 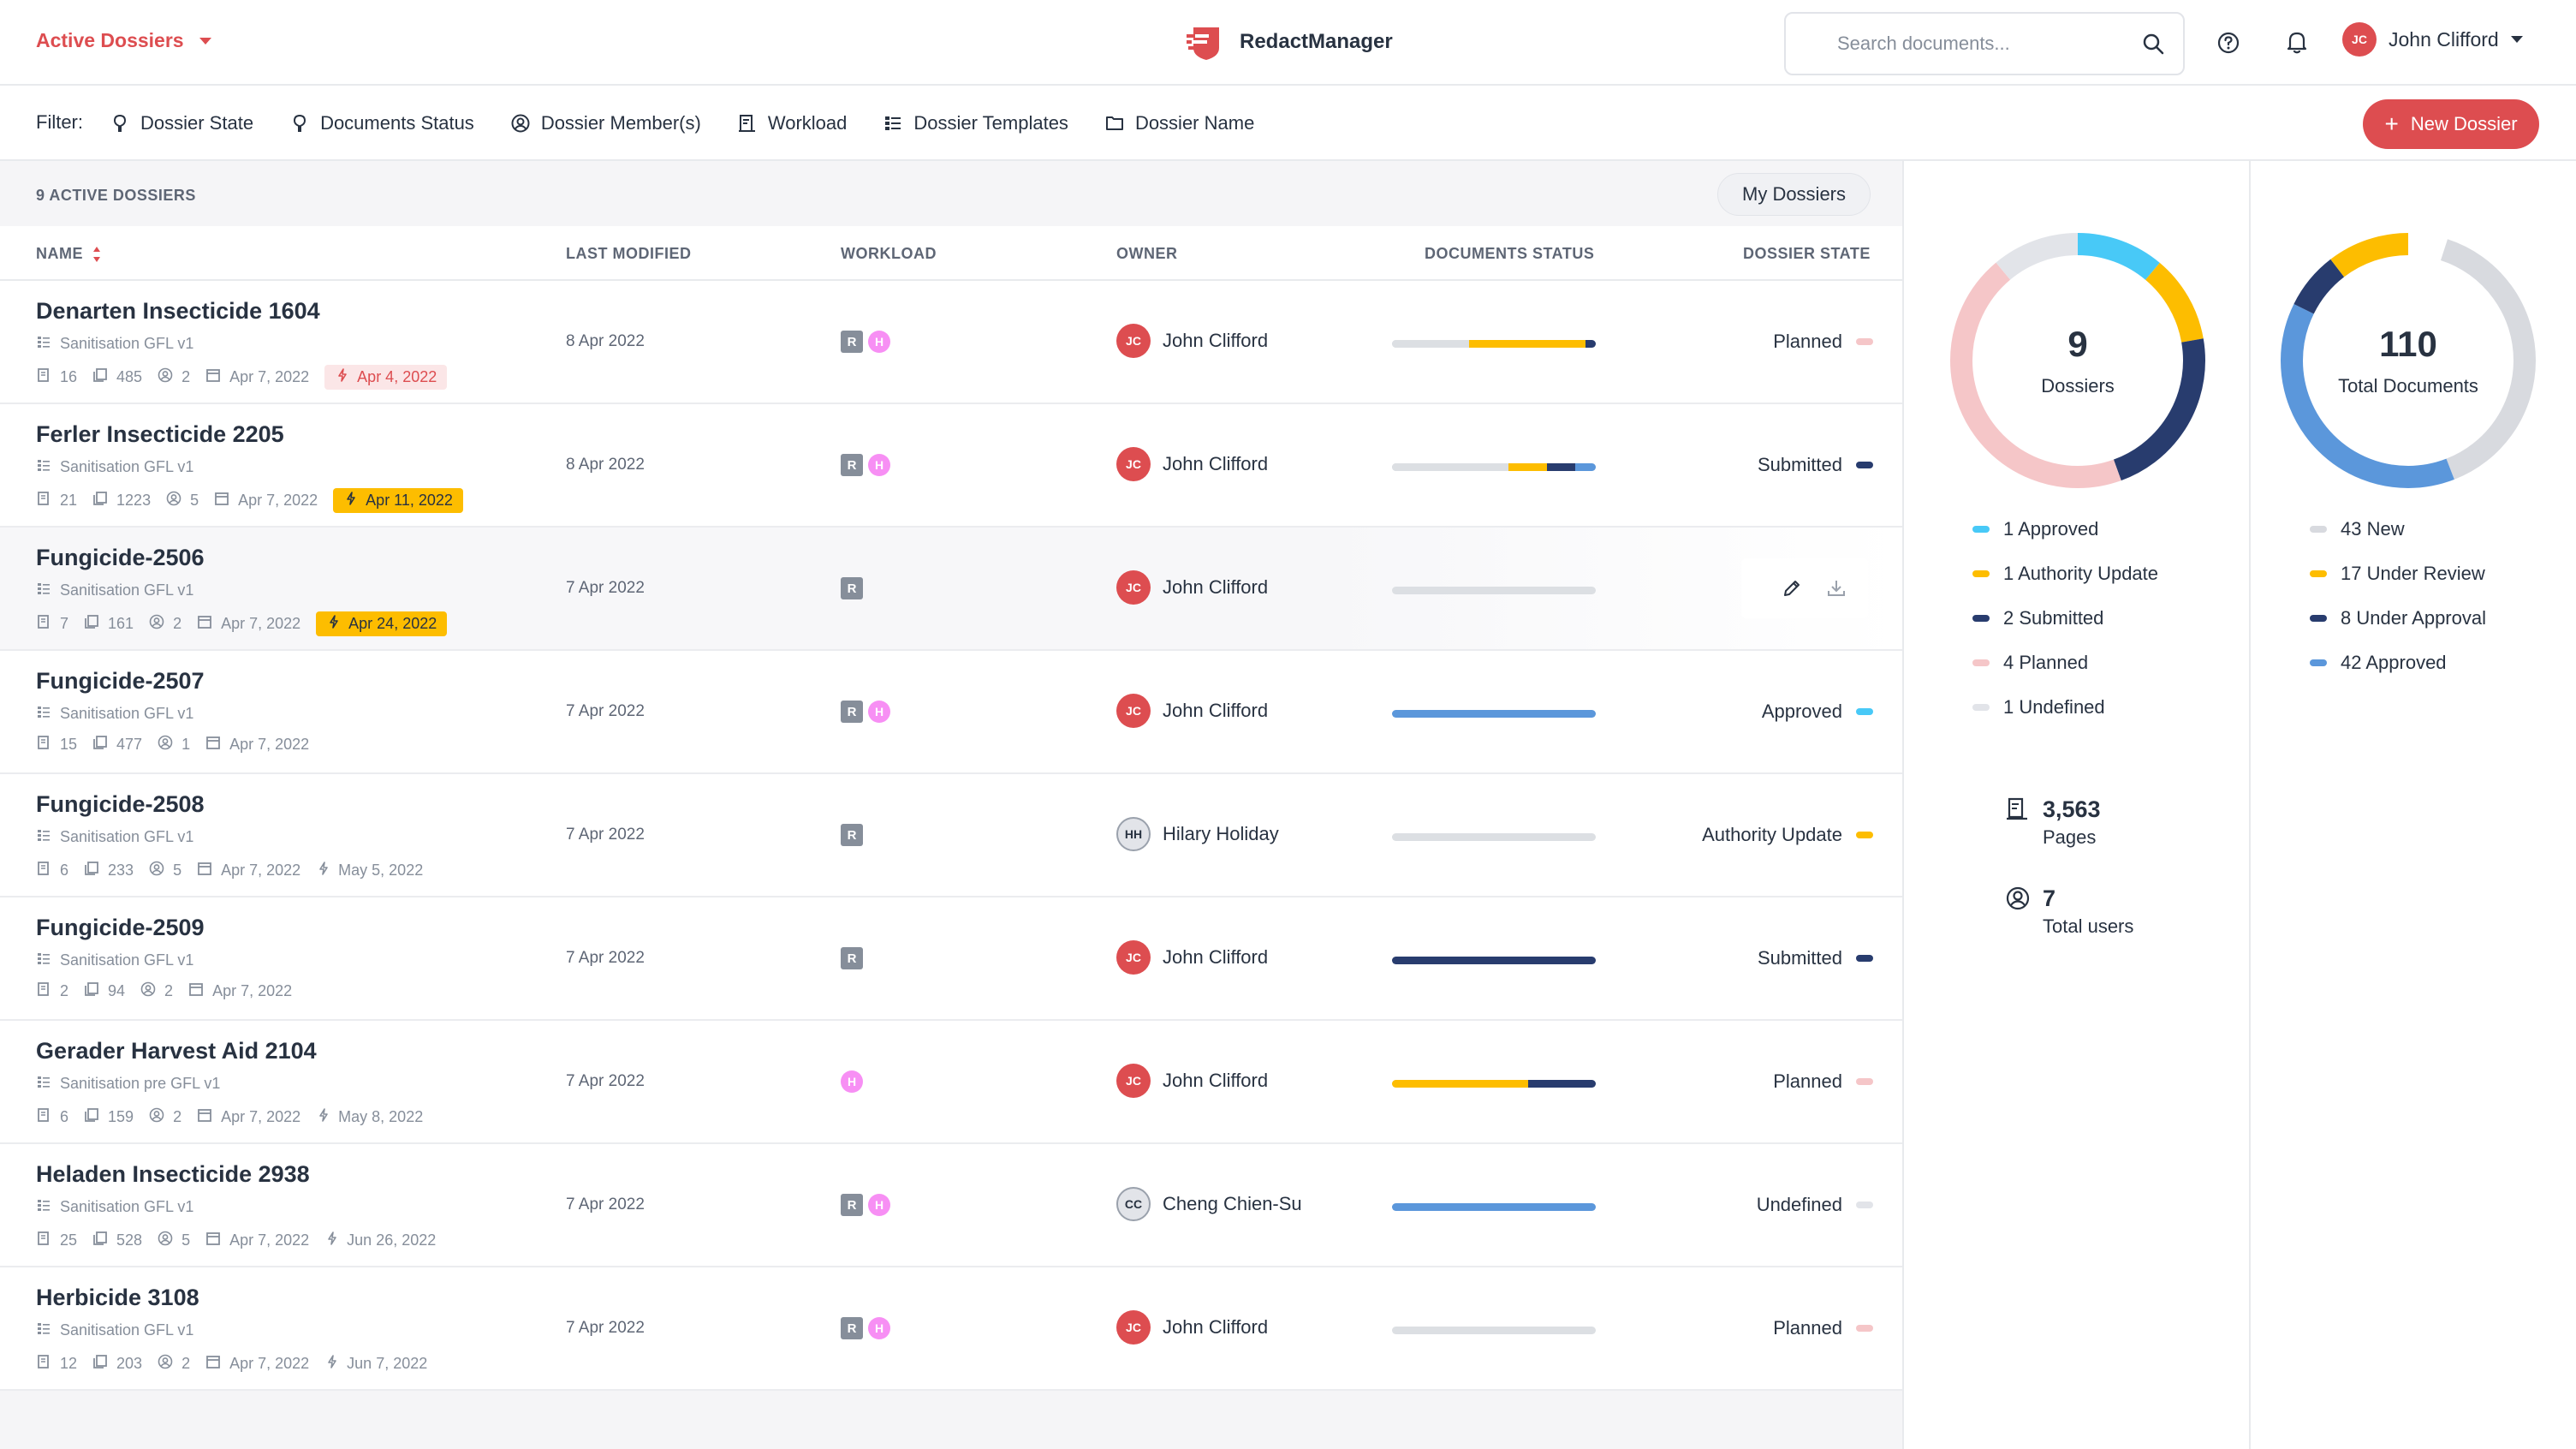 What do you see at coordinates (1510, 253) in the screenshot?
I see `column-header-documents-status: DOCUMENTS STATUS` at bounding box center [1510, 253].